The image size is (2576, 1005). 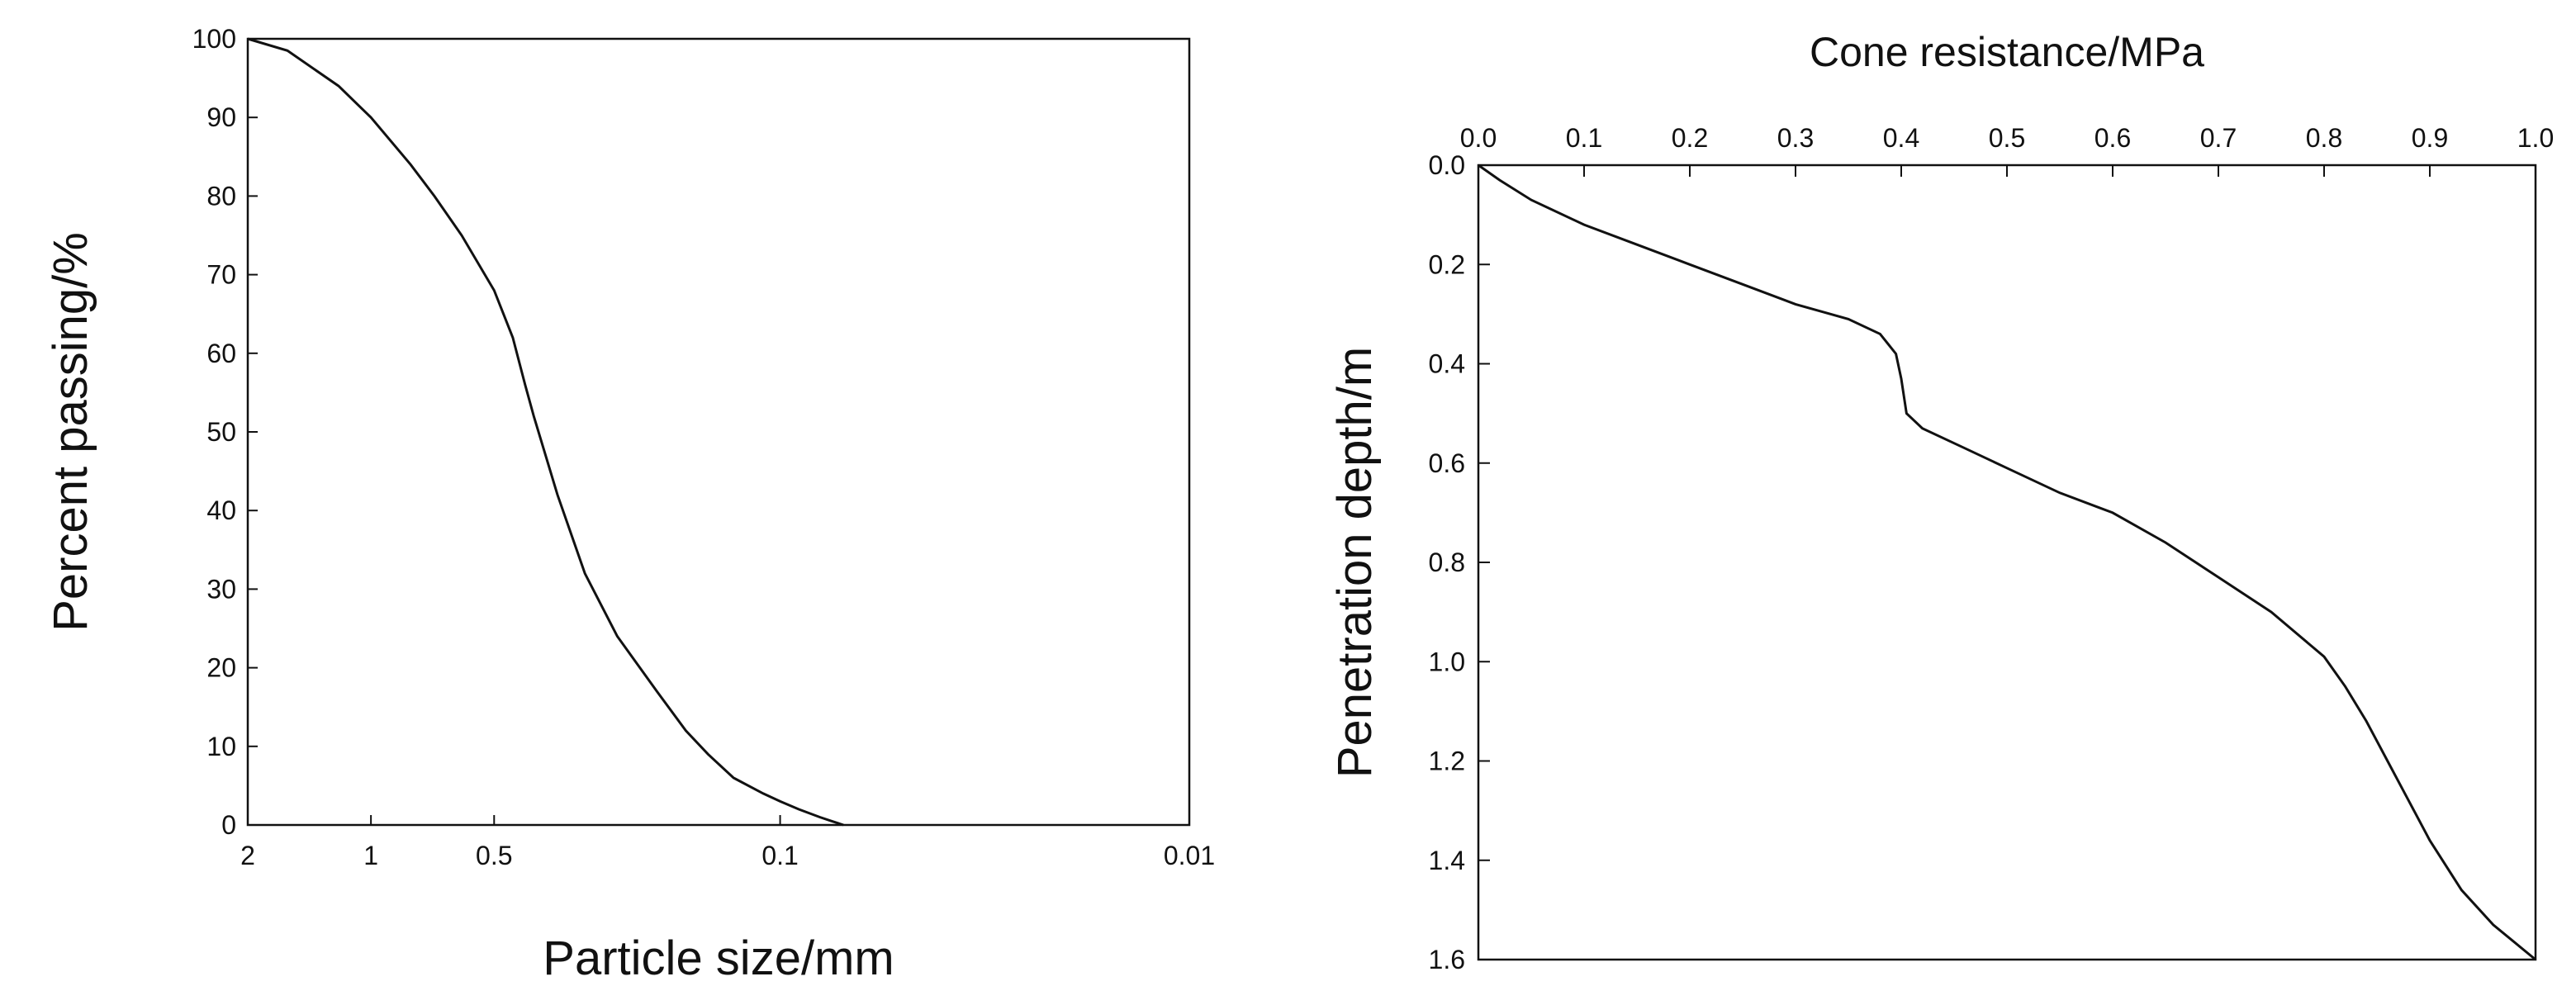 What do you see at coordinates (1447, 463) in the screenshot?
I see `cpt-y-tick-label: 0.6` at bounding box center [1447, 463].